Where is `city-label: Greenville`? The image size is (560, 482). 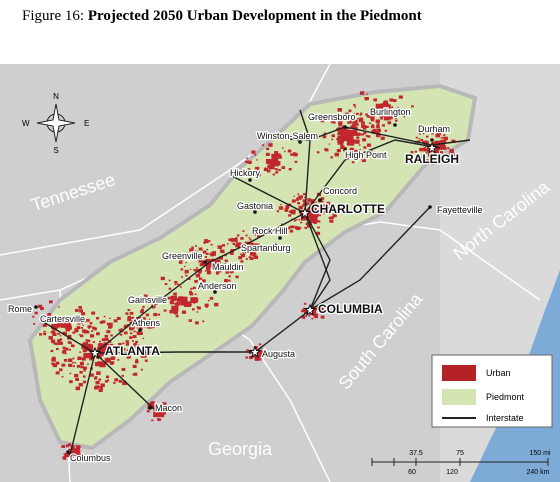 city-label: Greenville is located at coordinates (182, 256).